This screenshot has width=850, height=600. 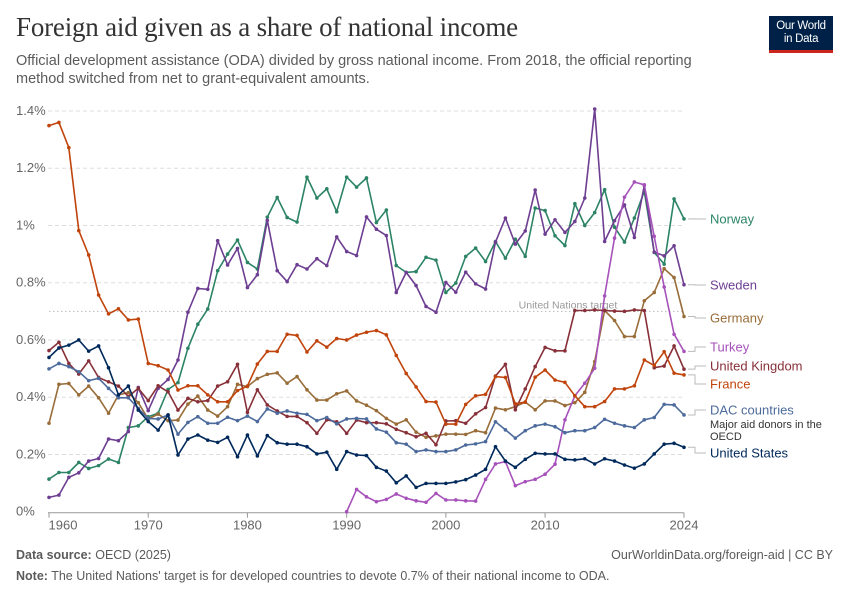 What do you see at coordinates (133, 555) in the screenshot?
I see `source-text: OECD (2025)` at bounding box center [133, 555].